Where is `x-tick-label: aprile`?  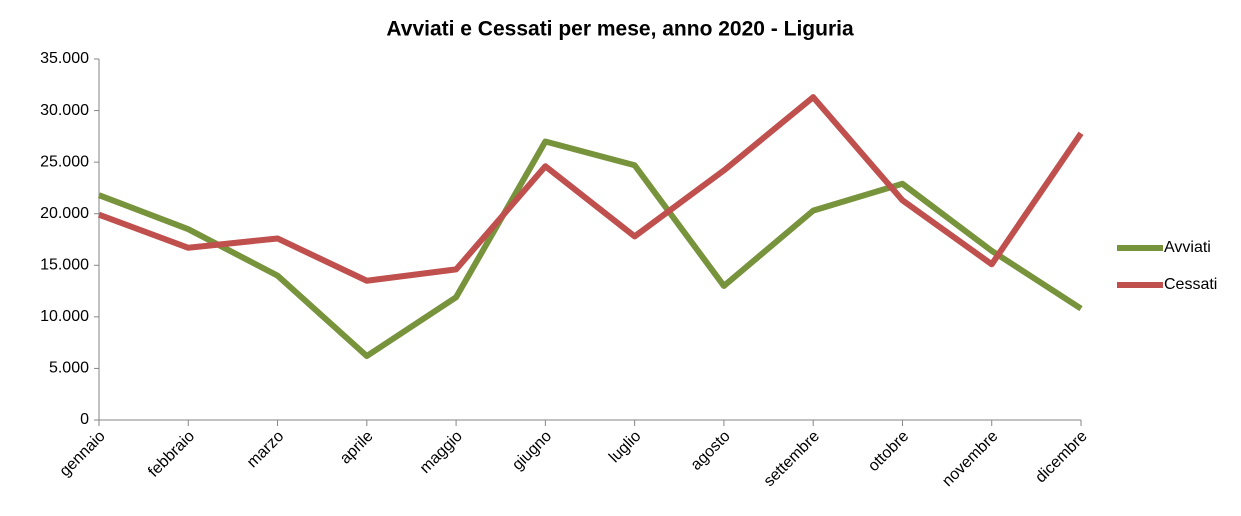
x-tick-label: aprile is located at coordinates (357, 448).